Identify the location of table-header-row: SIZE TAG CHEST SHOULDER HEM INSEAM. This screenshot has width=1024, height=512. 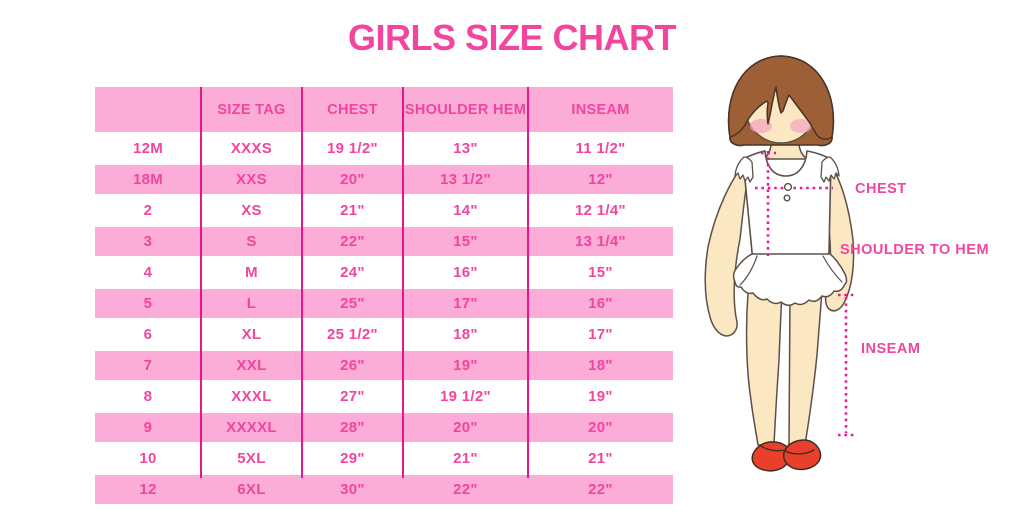
(384, 110).